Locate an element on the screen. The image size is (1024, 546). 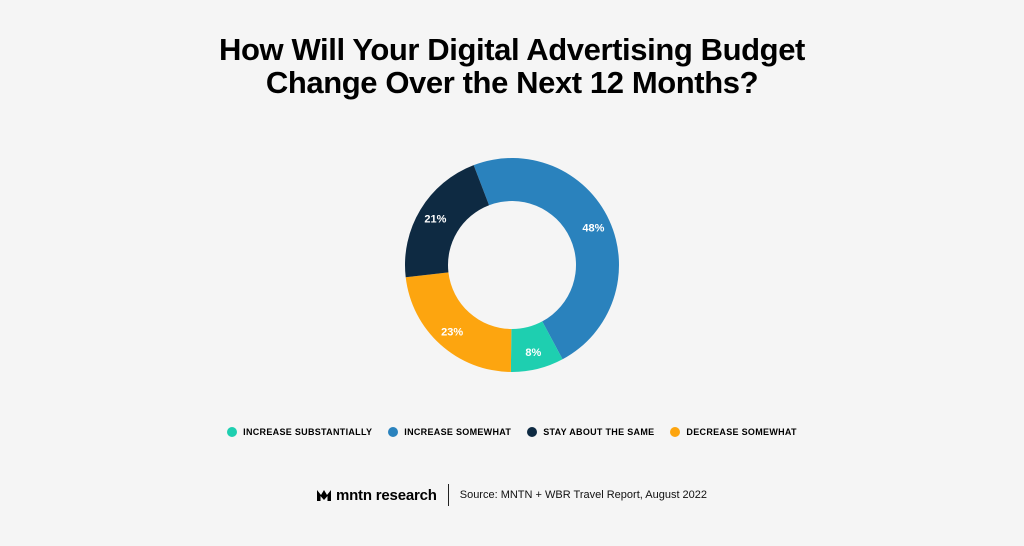
legend-label: INCREASE SOMEWHAT is located at coordinates (458, 432).